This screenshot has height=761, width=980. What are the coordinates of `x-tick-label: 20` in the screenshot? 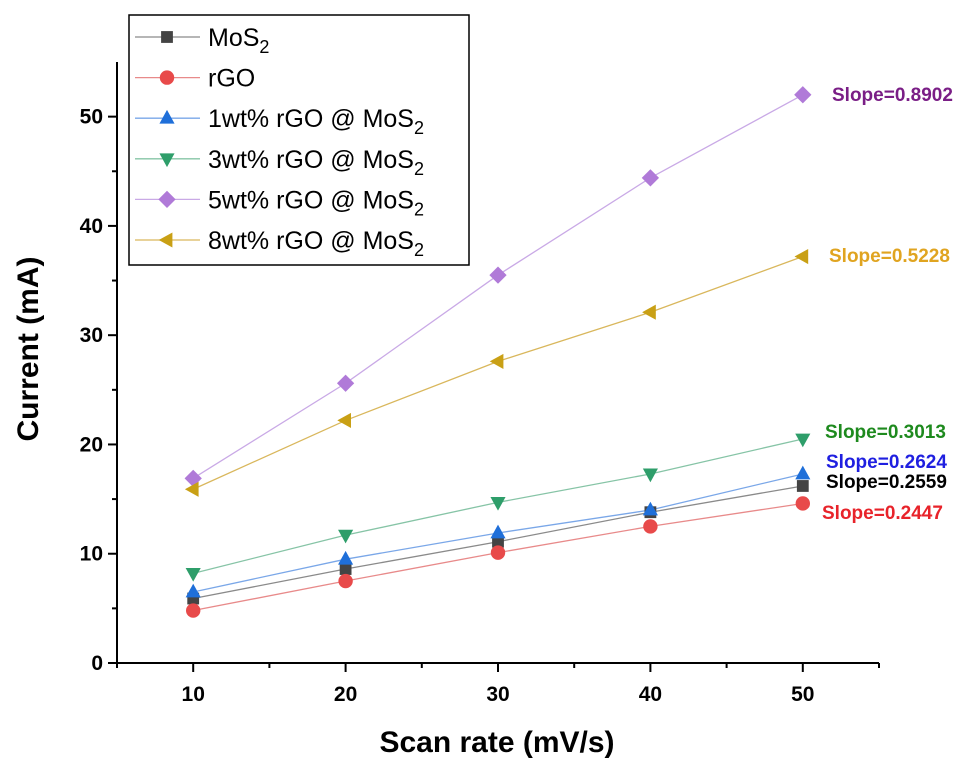 It's located at (345, 694).